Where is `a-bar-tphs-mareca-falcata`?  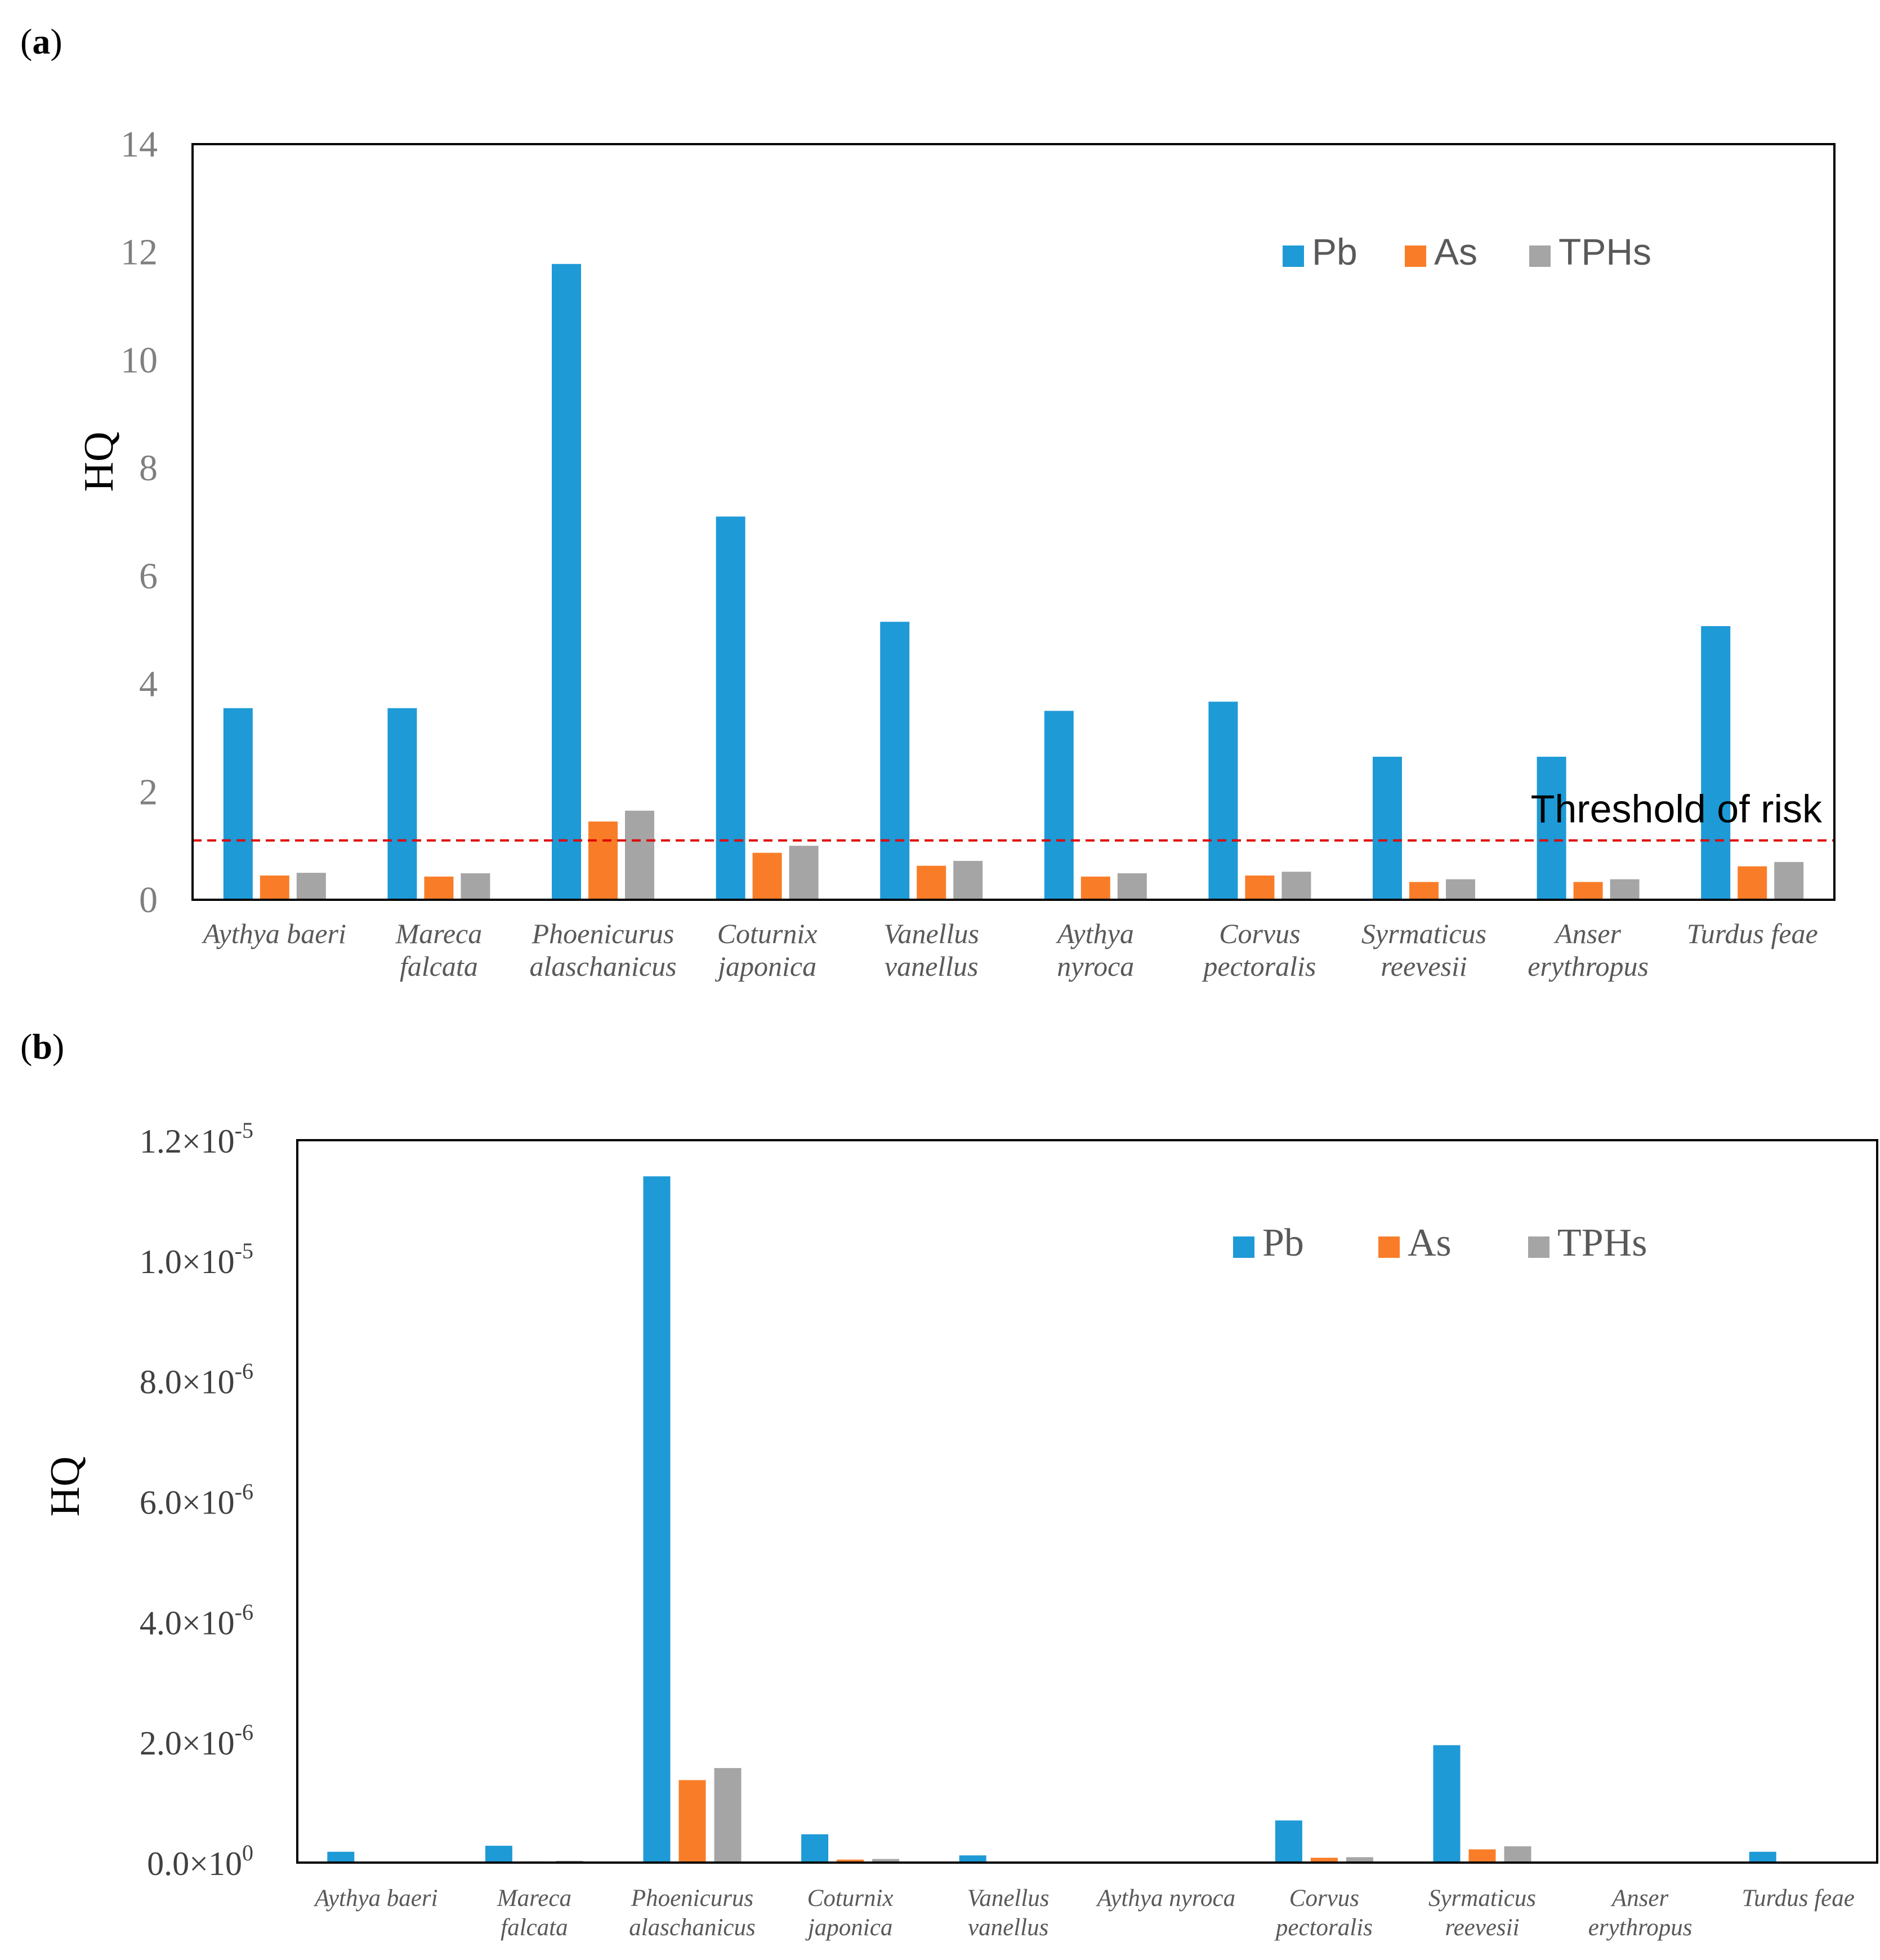 a-bar-tphs-mareca-falcata is located at coordinates (475, 886).